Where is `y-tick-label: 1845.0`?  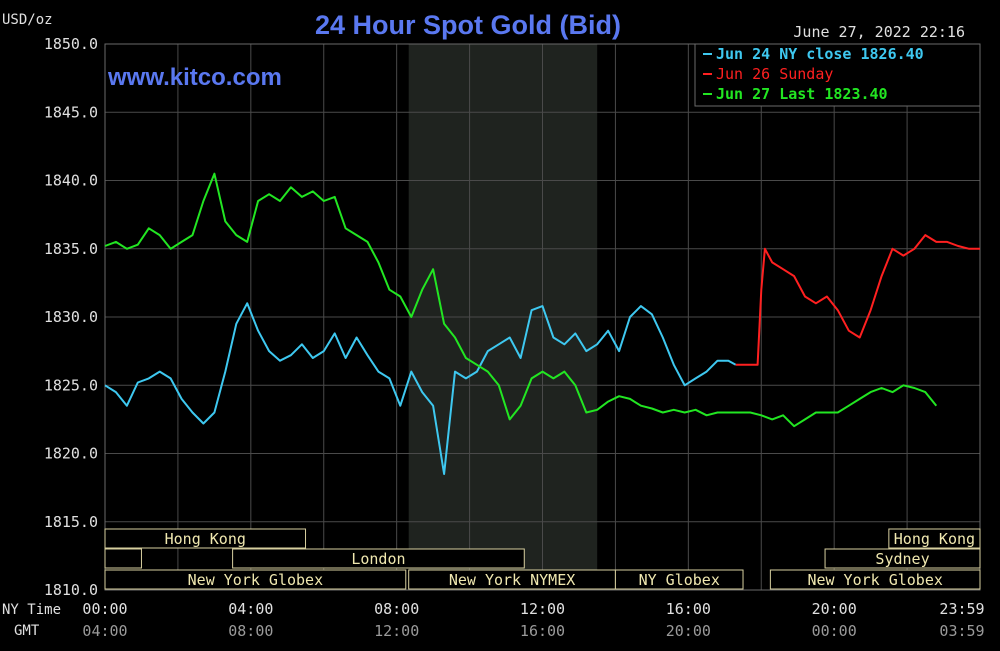
y-tick-label: 1845.0 is located at coordinates (71, 112).